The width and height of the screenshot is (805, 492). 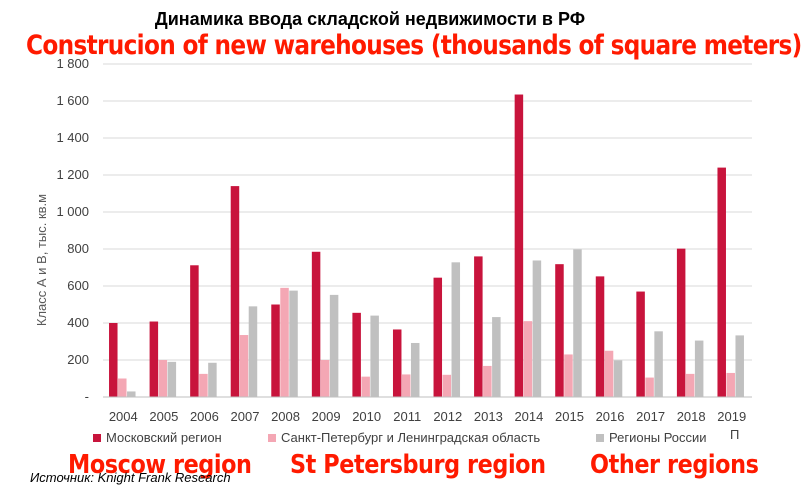 I want to click on x-tick-label: 2006, so click(x=204, y=416).